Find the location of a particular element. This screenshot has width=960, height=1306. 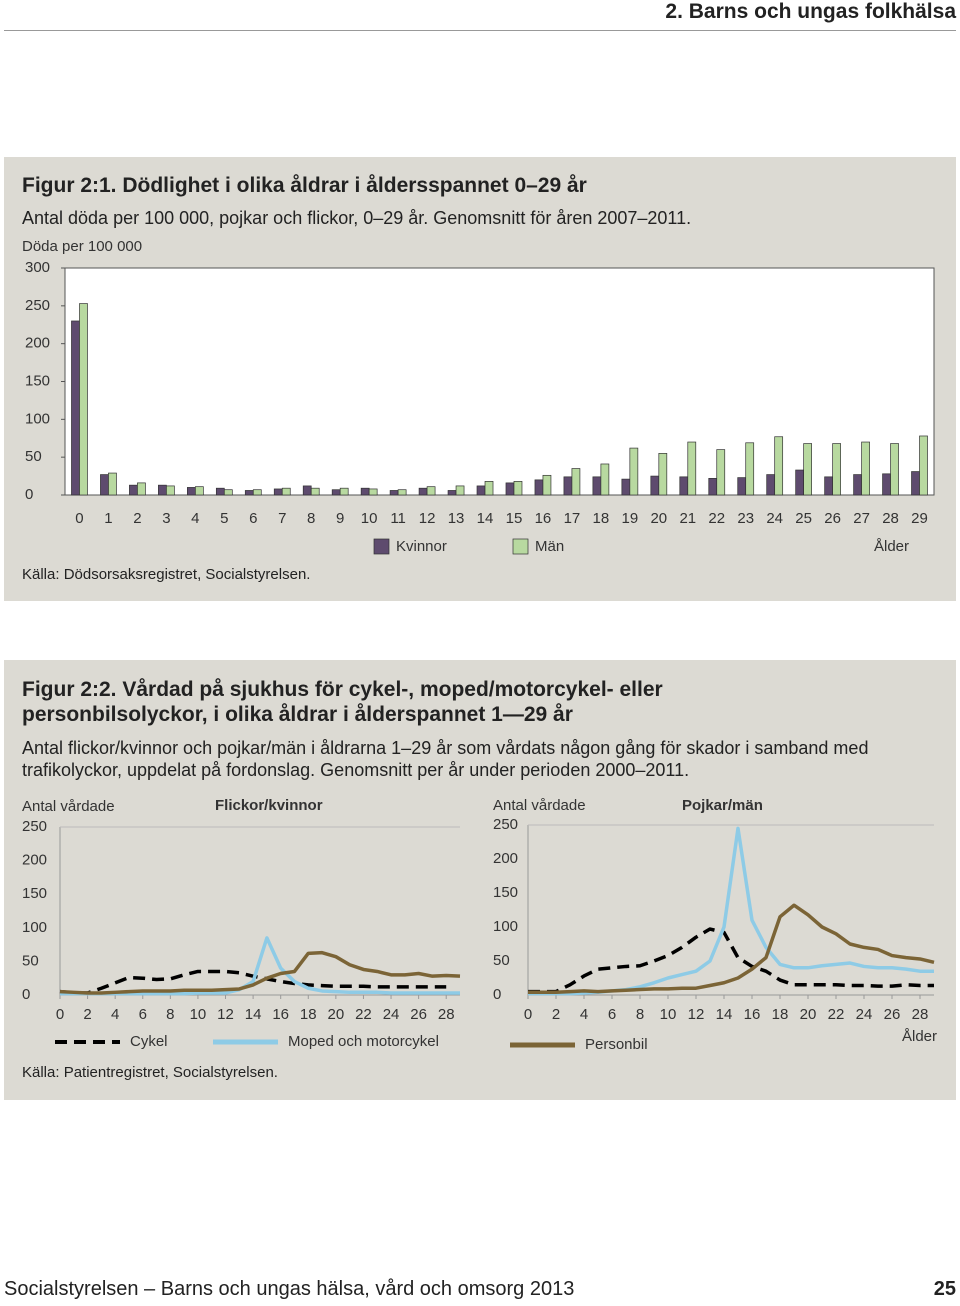

x-tick-label: 29 is located at coordinates (919, 518).